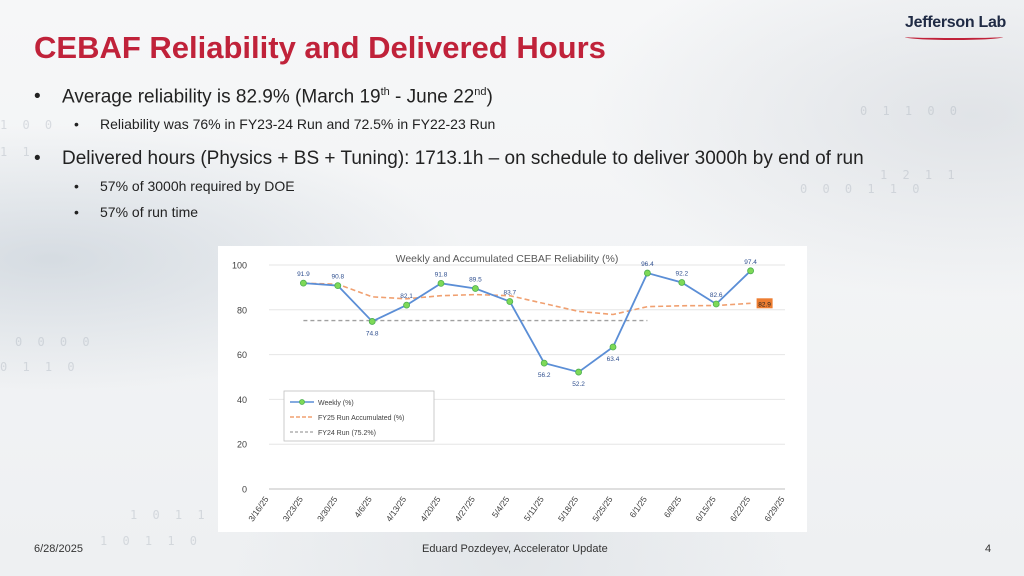  Describe the element at coordinates (363, 506) in the screenshot. I see `x-tick-label: 4/6/25` at that location.